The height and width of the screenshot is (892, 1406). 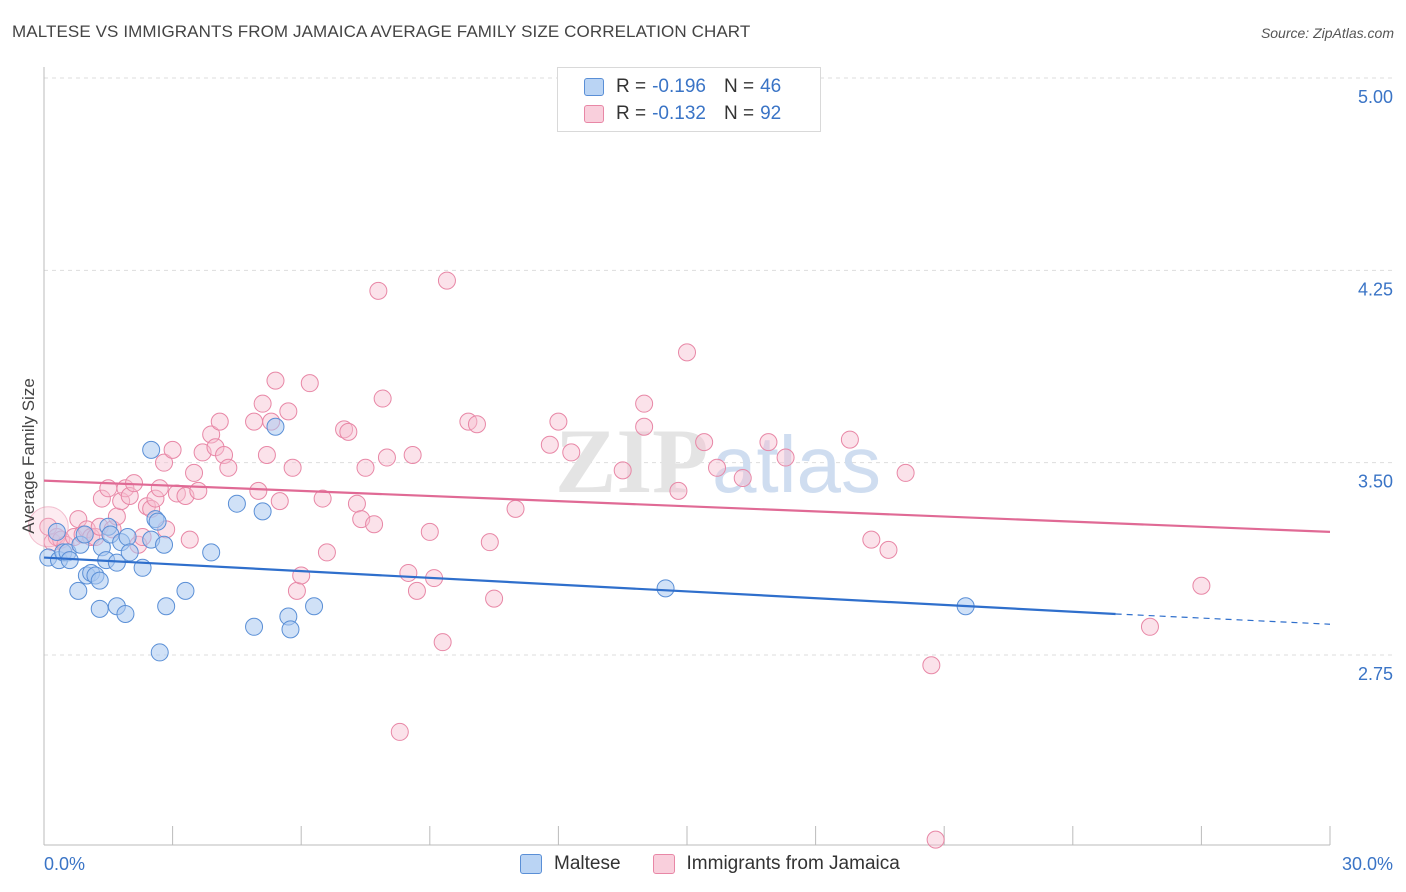 I want to click on x-tick-label-min: 0.0%, so click(x=64, y=864).